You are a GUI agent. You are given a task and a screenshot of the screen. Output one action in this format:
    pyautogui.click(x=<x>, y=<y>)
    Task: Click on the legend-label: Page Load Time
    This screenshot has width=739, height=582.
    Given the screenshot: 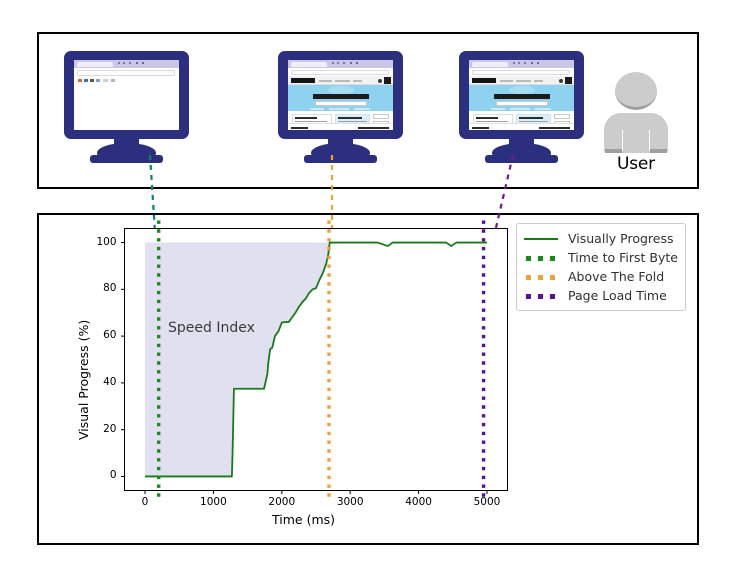 What is the action you would take?
    pyautogui.click(x=617, y=295)
    